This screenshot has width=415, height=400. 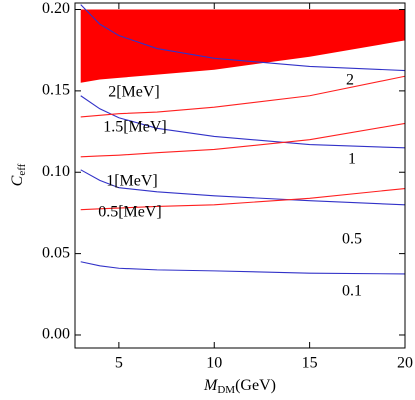 I want to click on x-label-sub: DM, so click(x=226, y=390).